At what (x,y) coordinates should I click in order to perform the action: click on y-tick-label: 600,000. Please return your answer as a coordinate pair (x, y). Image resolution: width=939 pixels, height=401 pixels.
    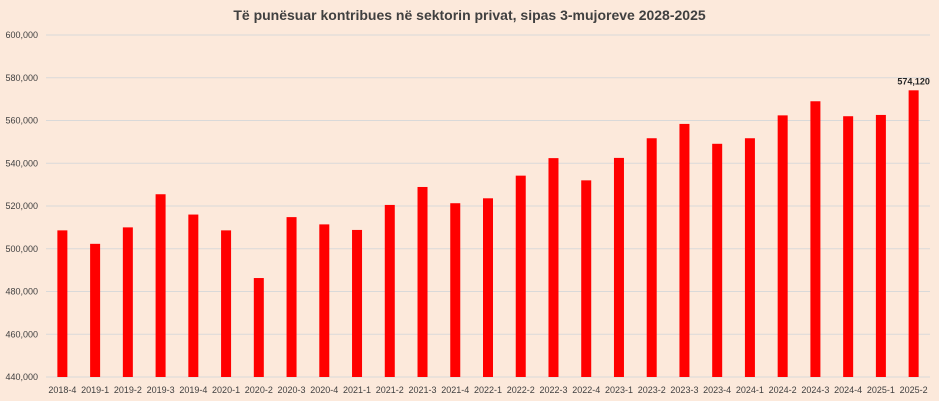
    Looking at the image, I should click on (21, 35).